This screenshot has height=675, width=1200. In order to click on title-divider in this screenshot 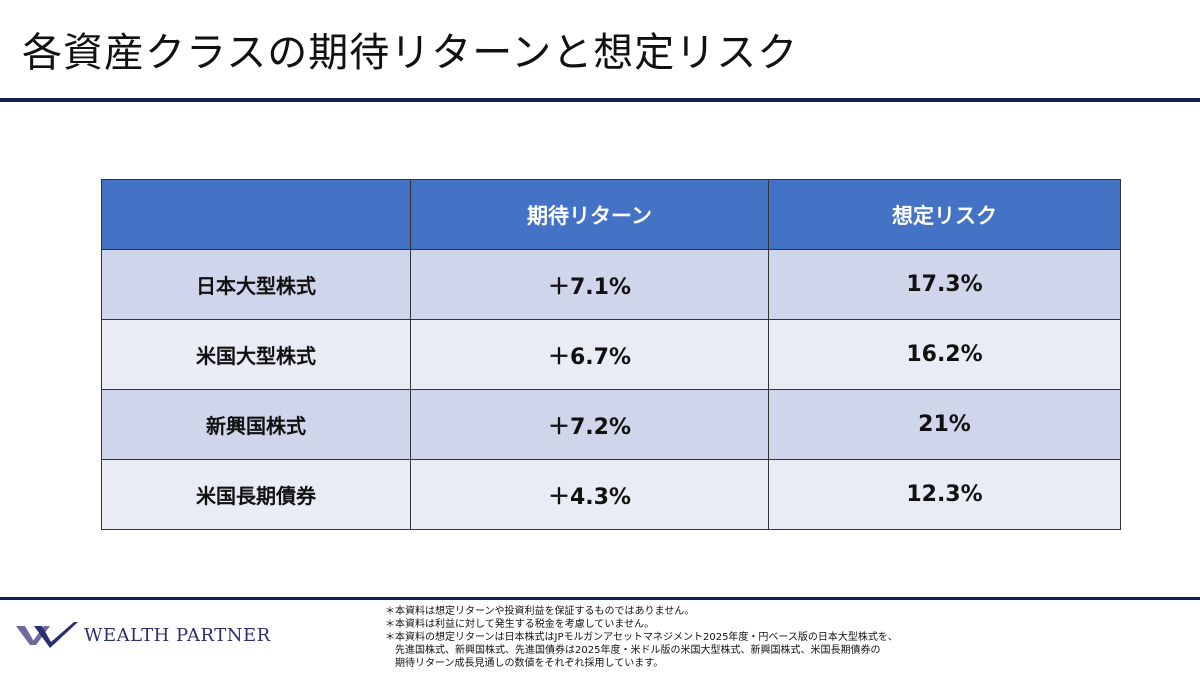, I will do `click(600, 100)`.